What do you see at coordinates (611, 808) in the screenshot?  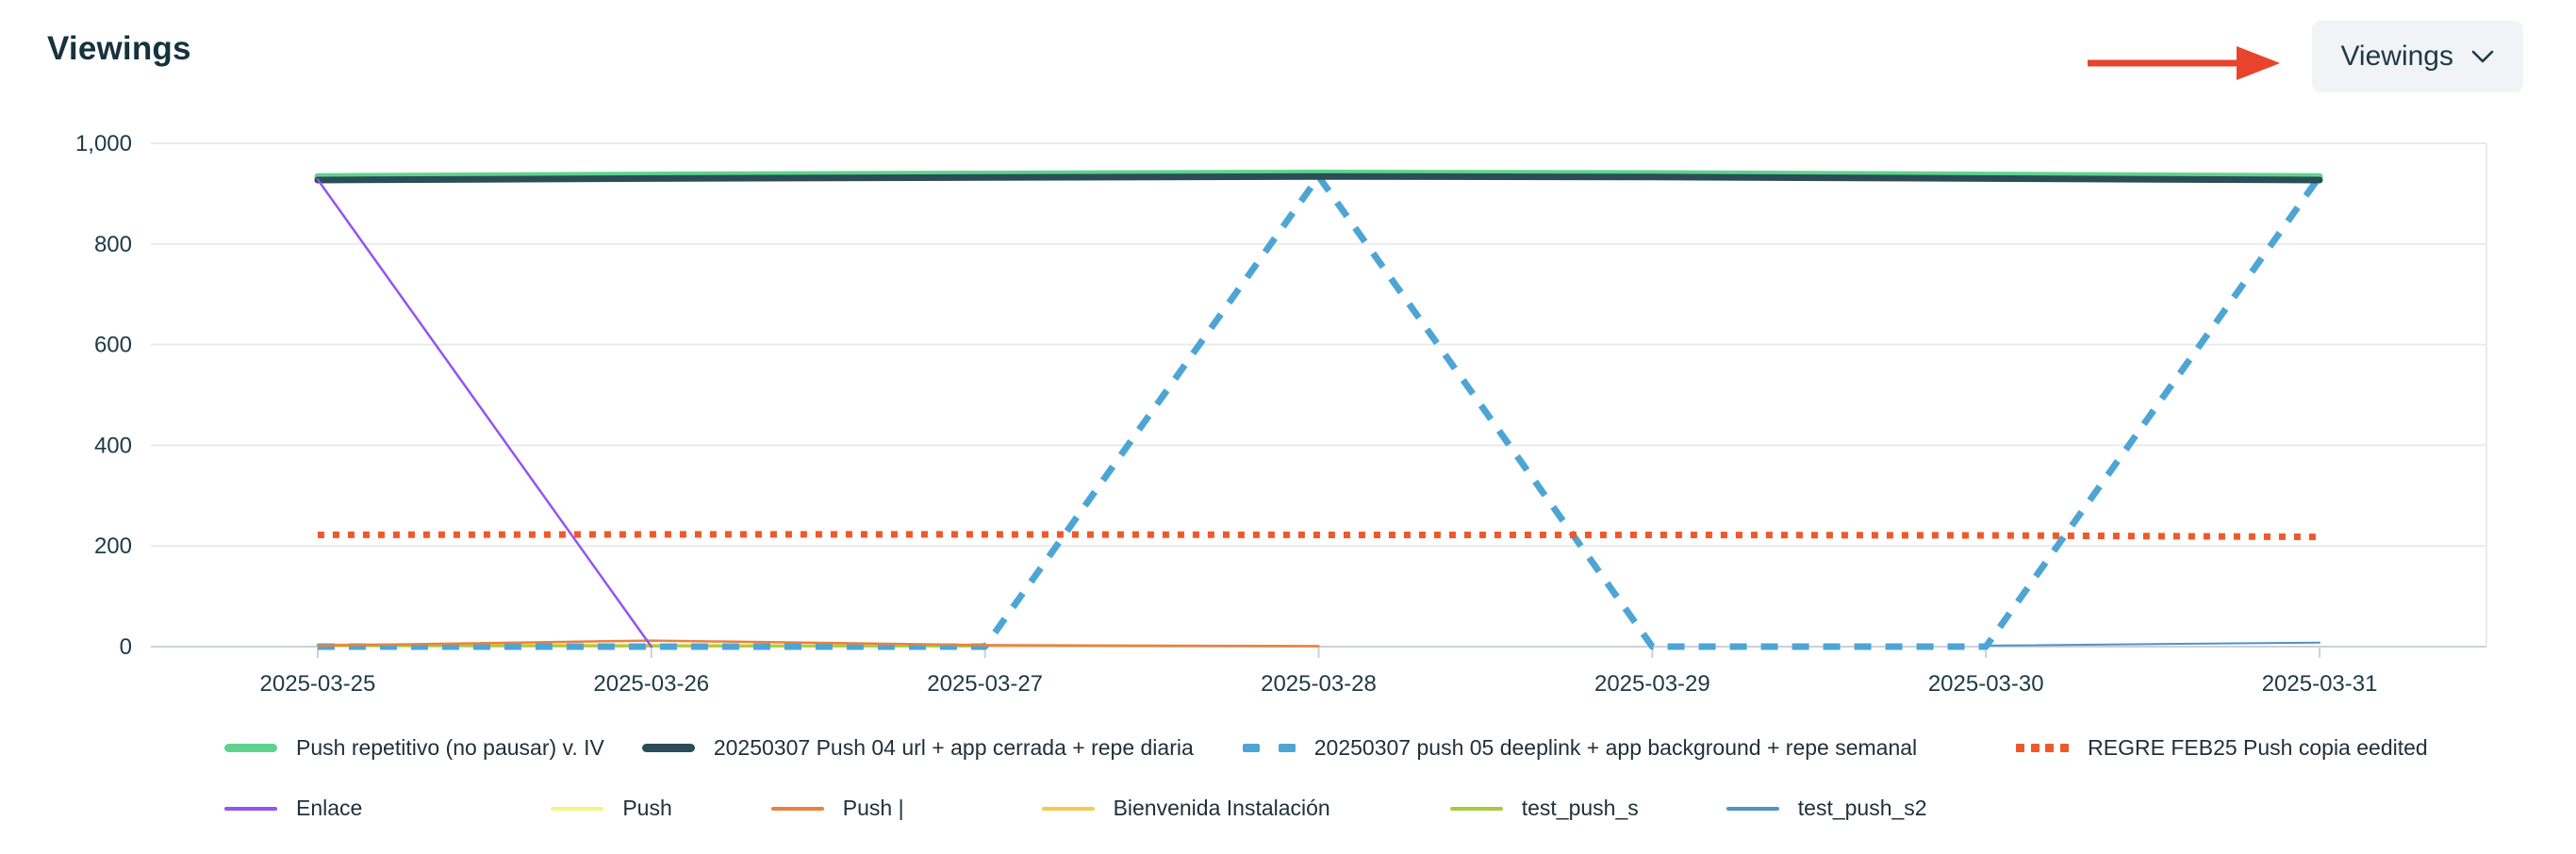 I see `legend-item: Push` at bounding box center [611, 808].